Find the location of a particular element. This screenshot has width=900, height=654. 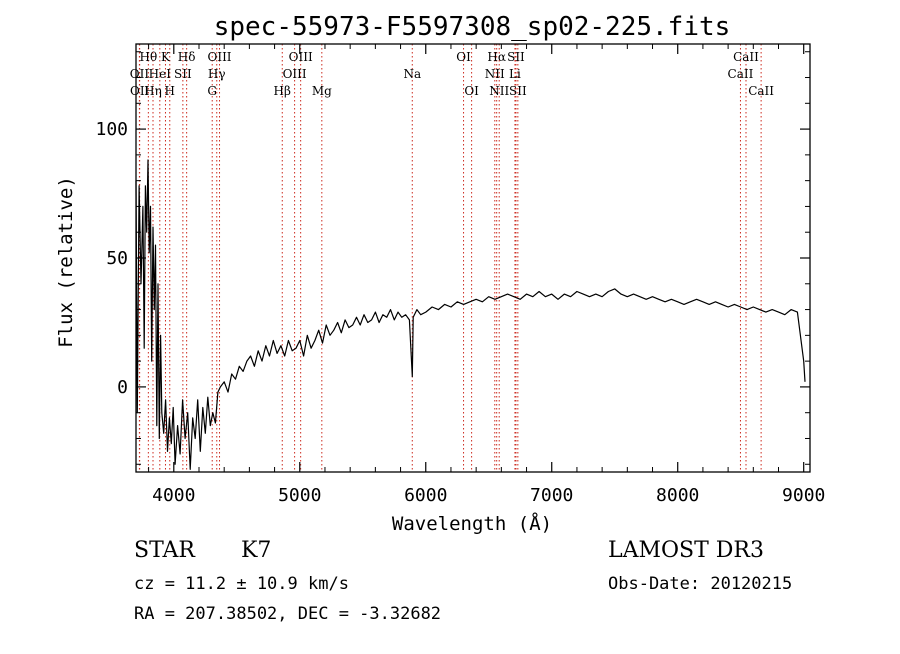

y-tick-label: 0 is located at coordinates (122, 387).